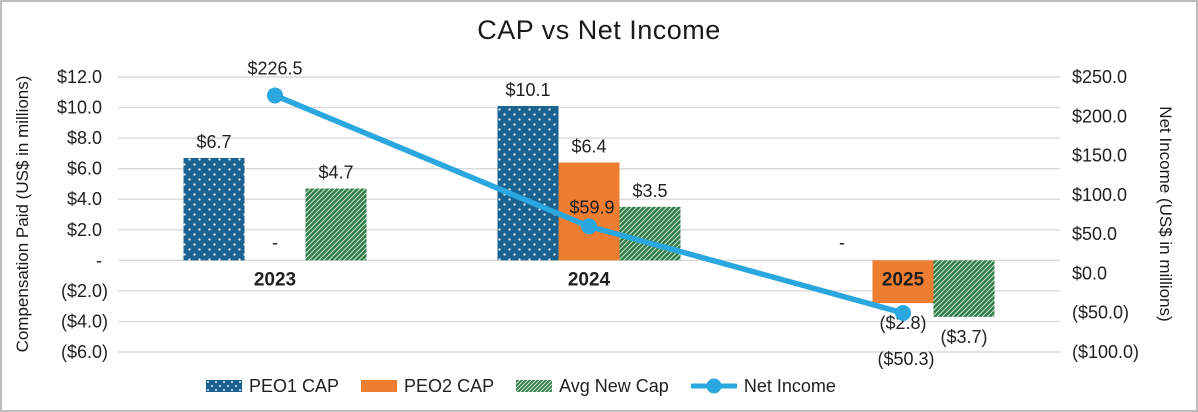 The image size is (1198, 412). I want to click on label-peo1-cap-2023: $6.7, so click(213, 142).